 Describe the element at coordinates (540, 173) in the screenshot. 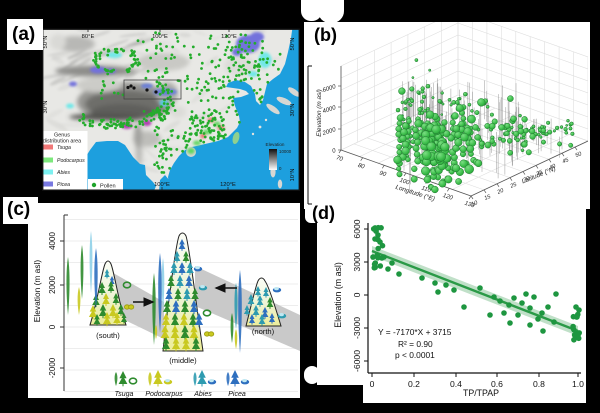

I see `svg-text: 35` at that location.